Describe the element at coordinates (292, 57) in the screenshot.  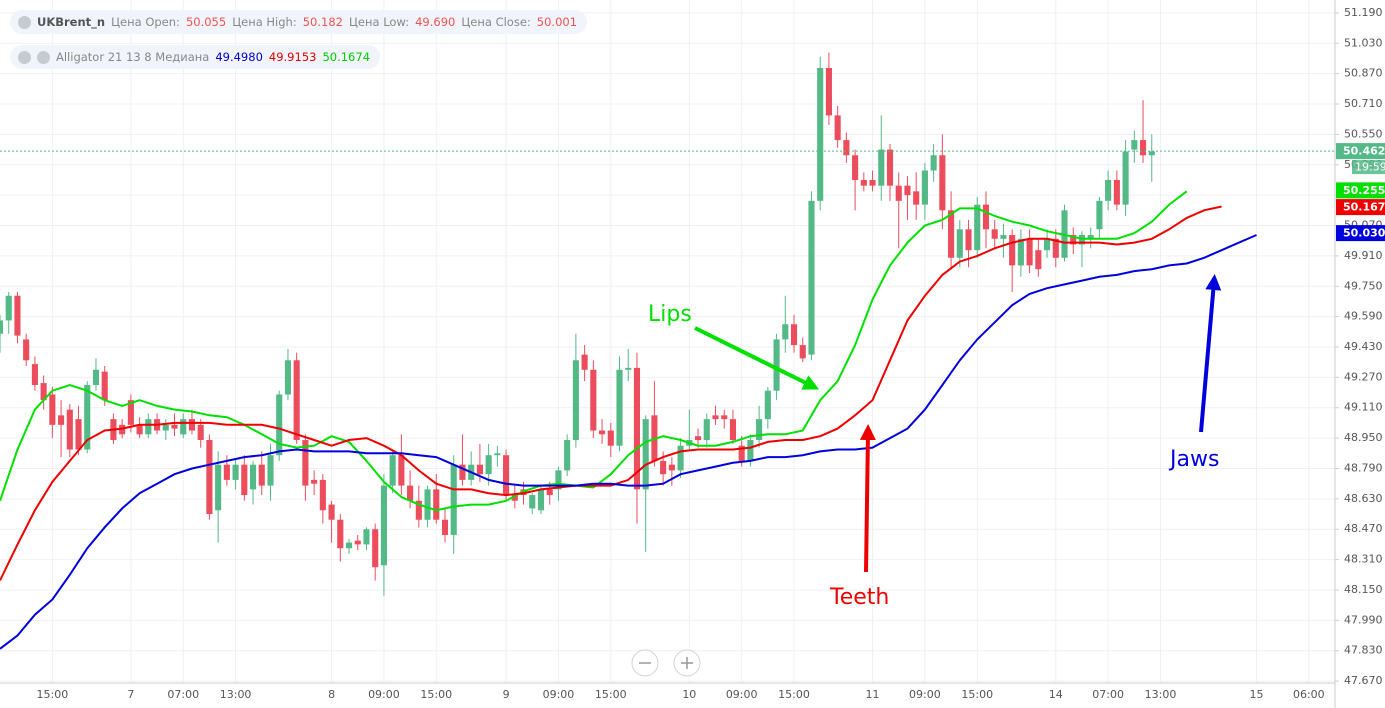
I see `value: 49.9153` at that location.